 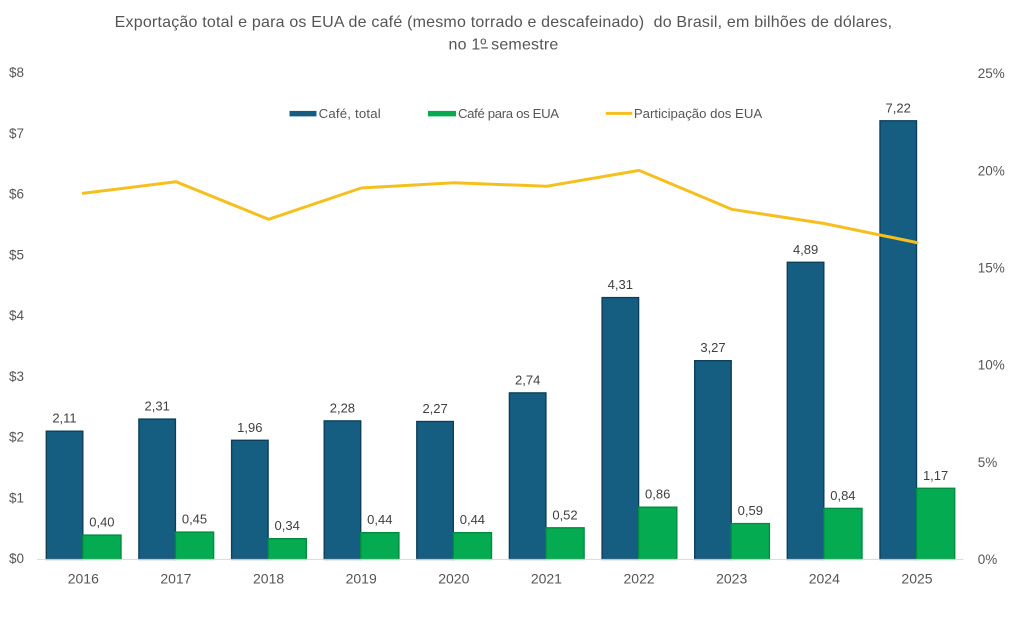 What do you see at coordinates (287, 525) in the screenshot?
I see `svg-text: 0,34` at bounding box center [287, 525].